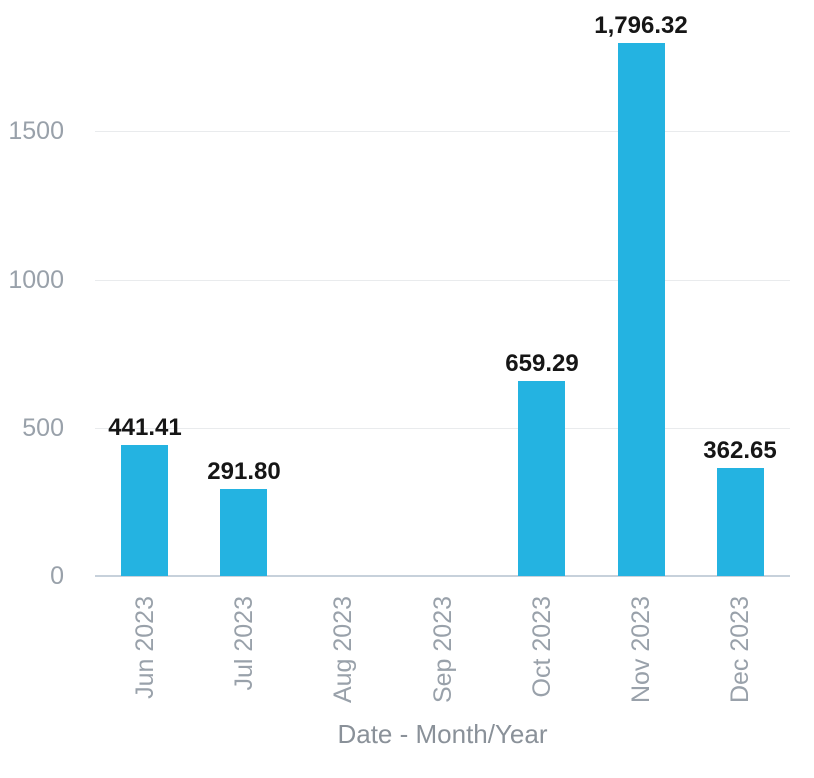  I want to click on x-tick-label: Jul 2023, so click(244, 643).